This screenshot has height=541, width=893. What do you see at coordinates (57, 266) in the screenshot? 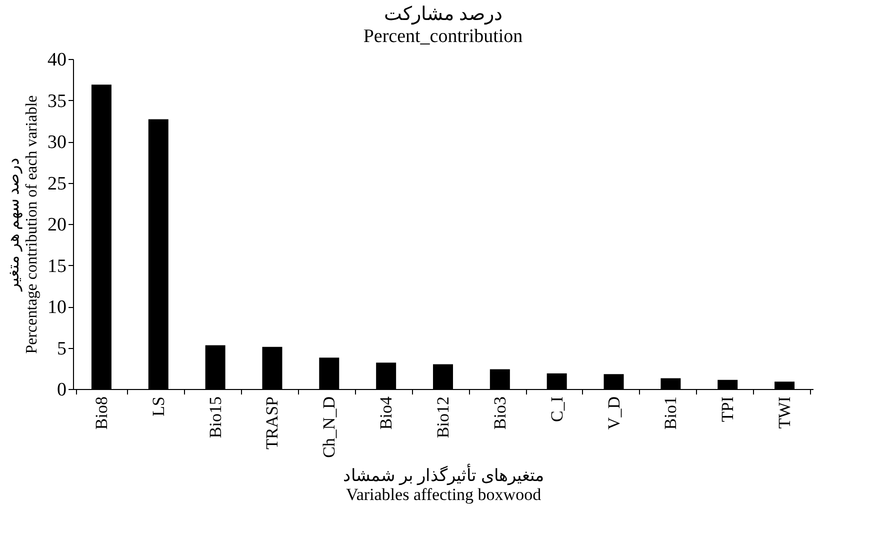
I see `y-tick-label: 15` at bounding box center [57, 266].